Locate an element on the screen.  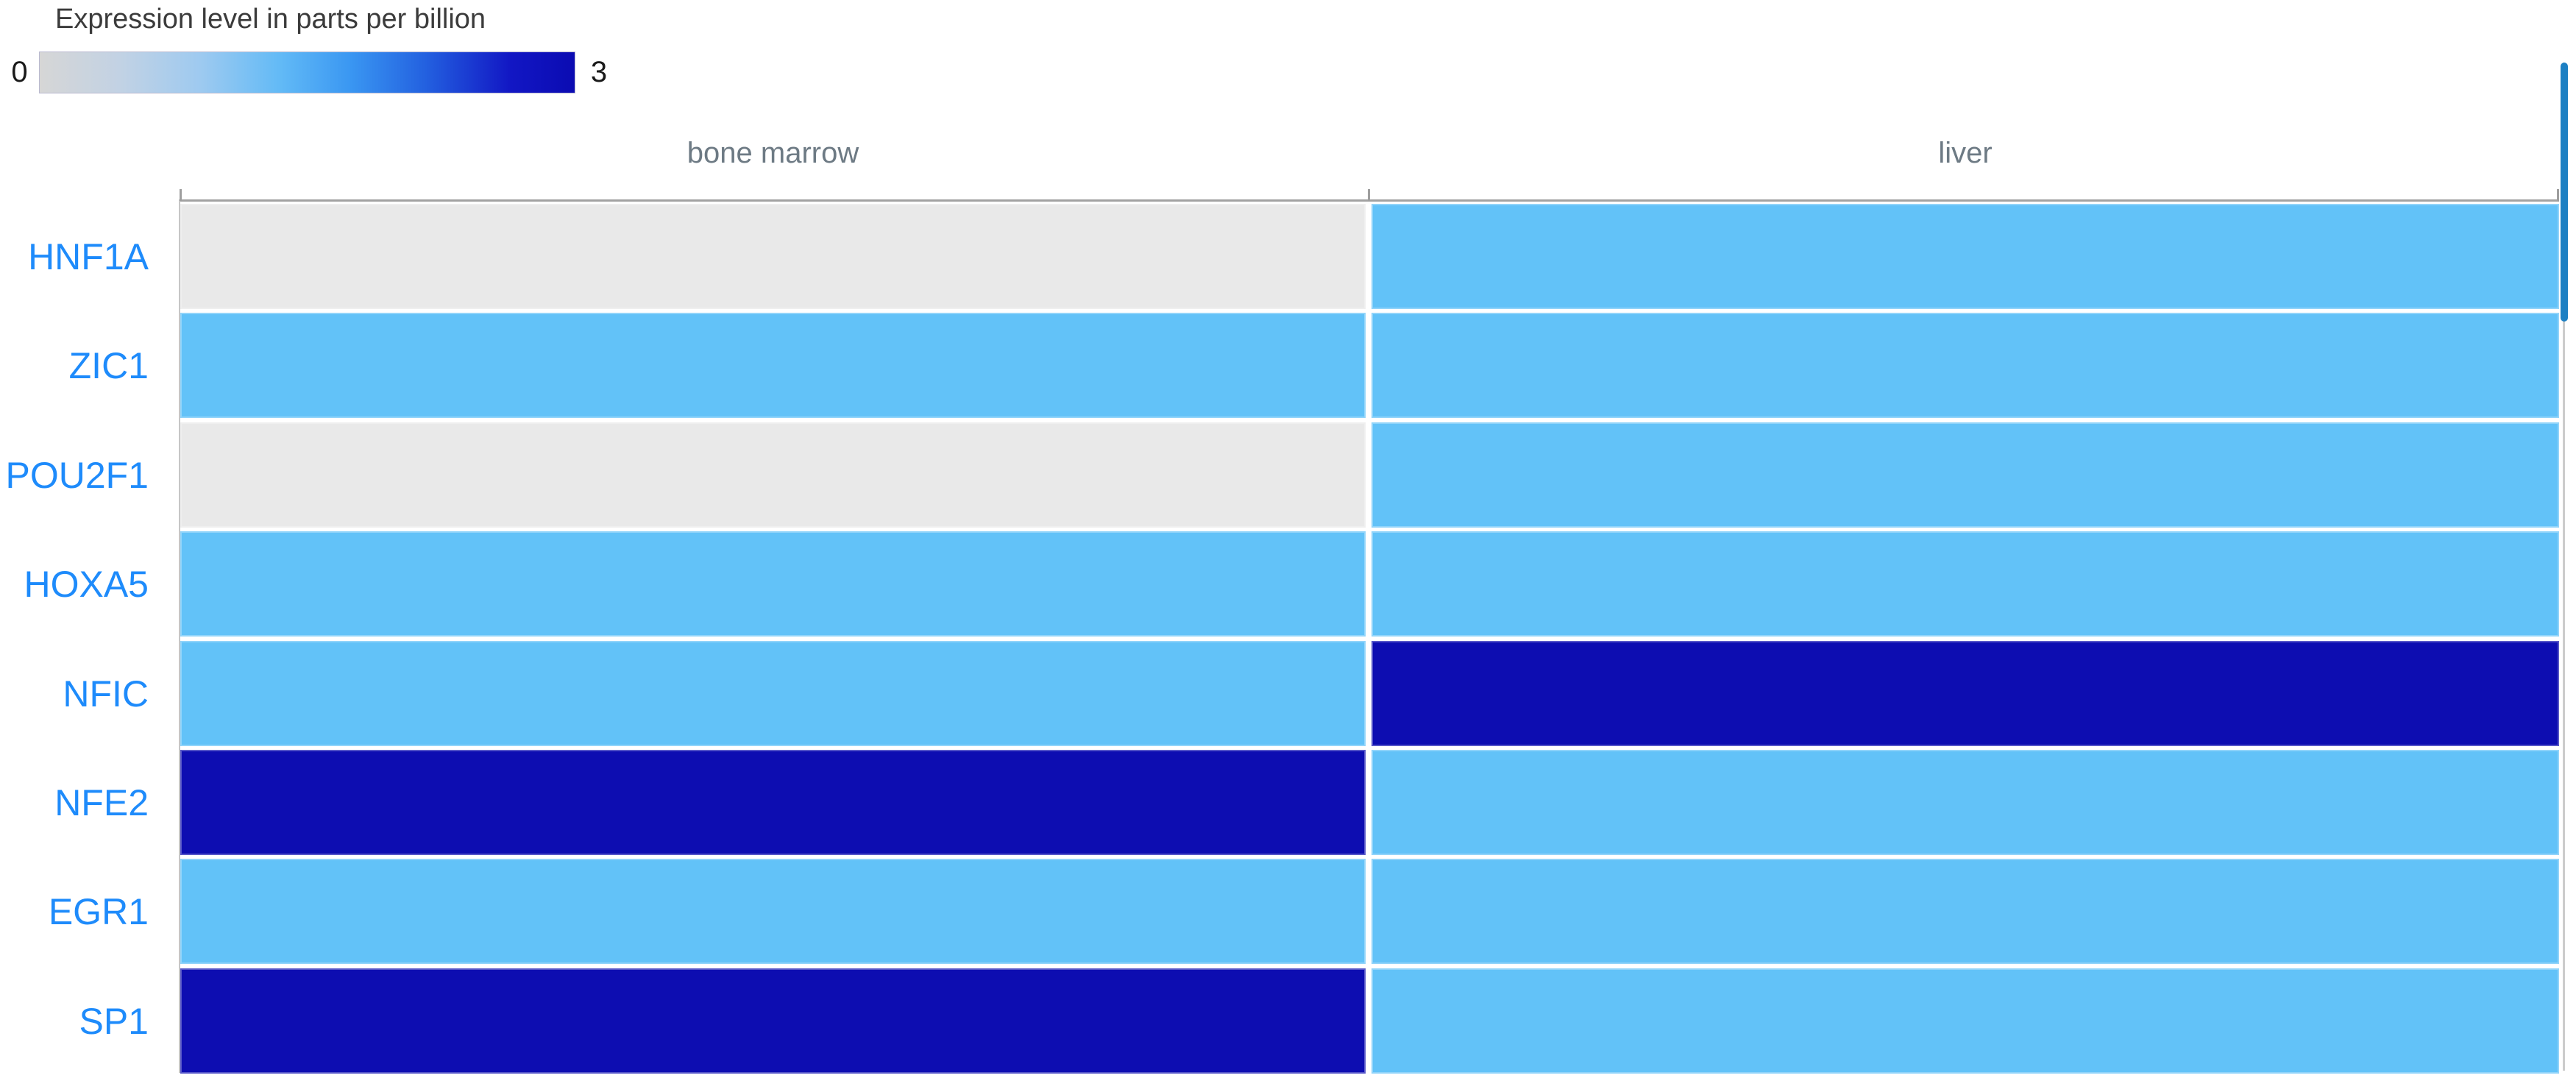
heatmap-cell-nfe2-liver is located at coordinates (1965, 802).